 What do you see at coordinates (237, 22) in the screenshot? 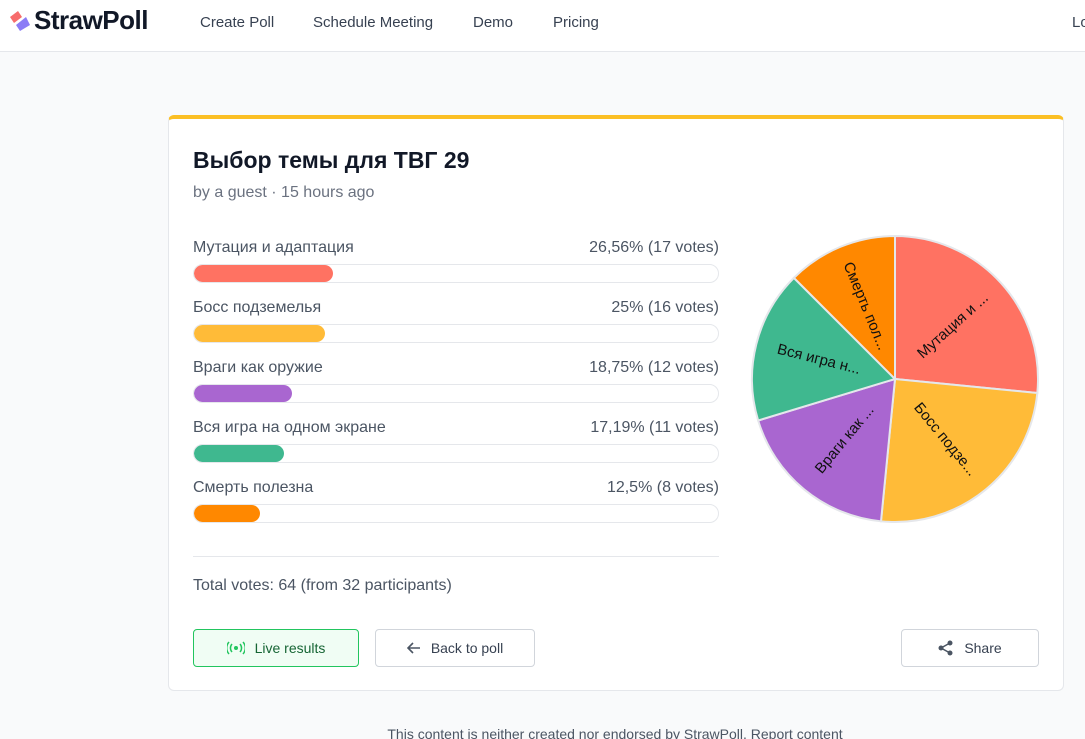
I see `nav-link: Create Poll` at bounding box center [237, 22].